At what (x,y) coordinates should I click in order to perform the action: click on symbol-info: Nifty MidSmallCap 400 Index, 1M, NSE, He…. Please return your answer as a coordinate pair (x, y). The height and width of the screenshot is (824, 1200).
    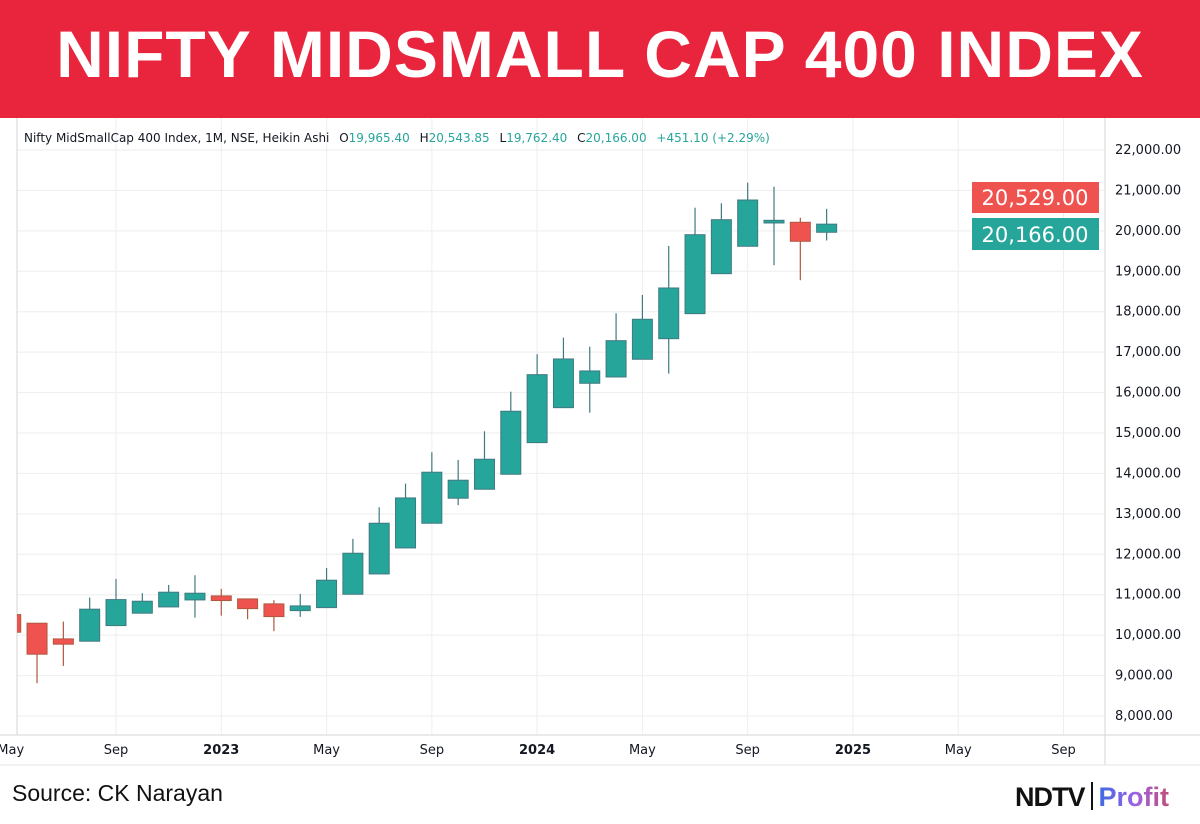
    Looking at the image, I should click on (177, 138).